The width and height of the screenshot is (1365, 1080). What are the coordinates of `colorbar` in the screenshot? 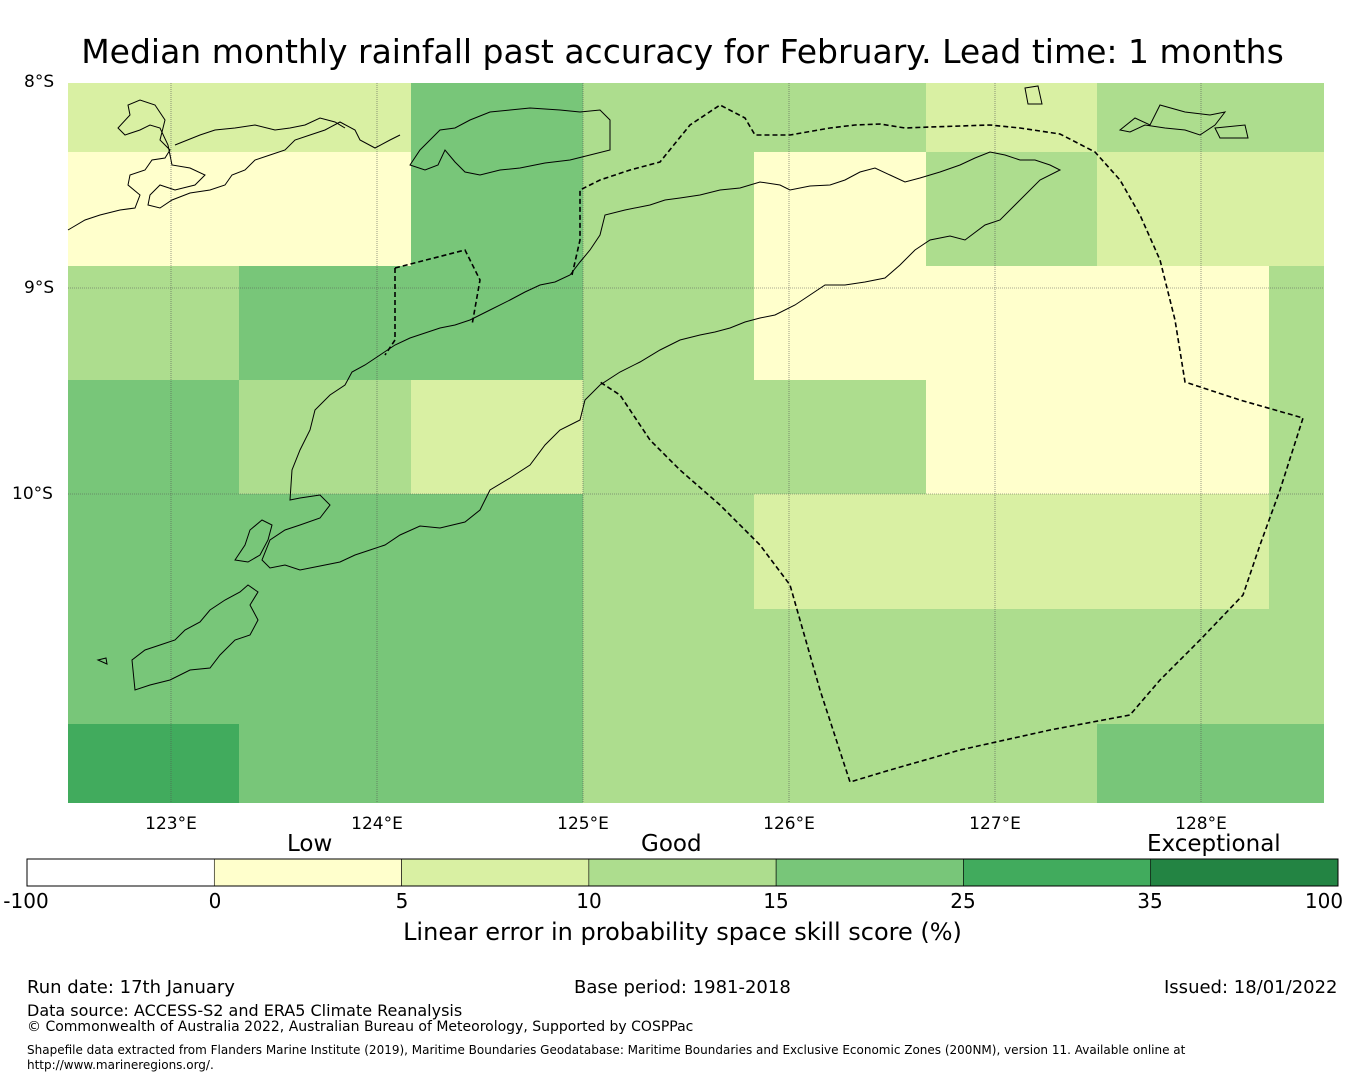 It's located at (682, 872).